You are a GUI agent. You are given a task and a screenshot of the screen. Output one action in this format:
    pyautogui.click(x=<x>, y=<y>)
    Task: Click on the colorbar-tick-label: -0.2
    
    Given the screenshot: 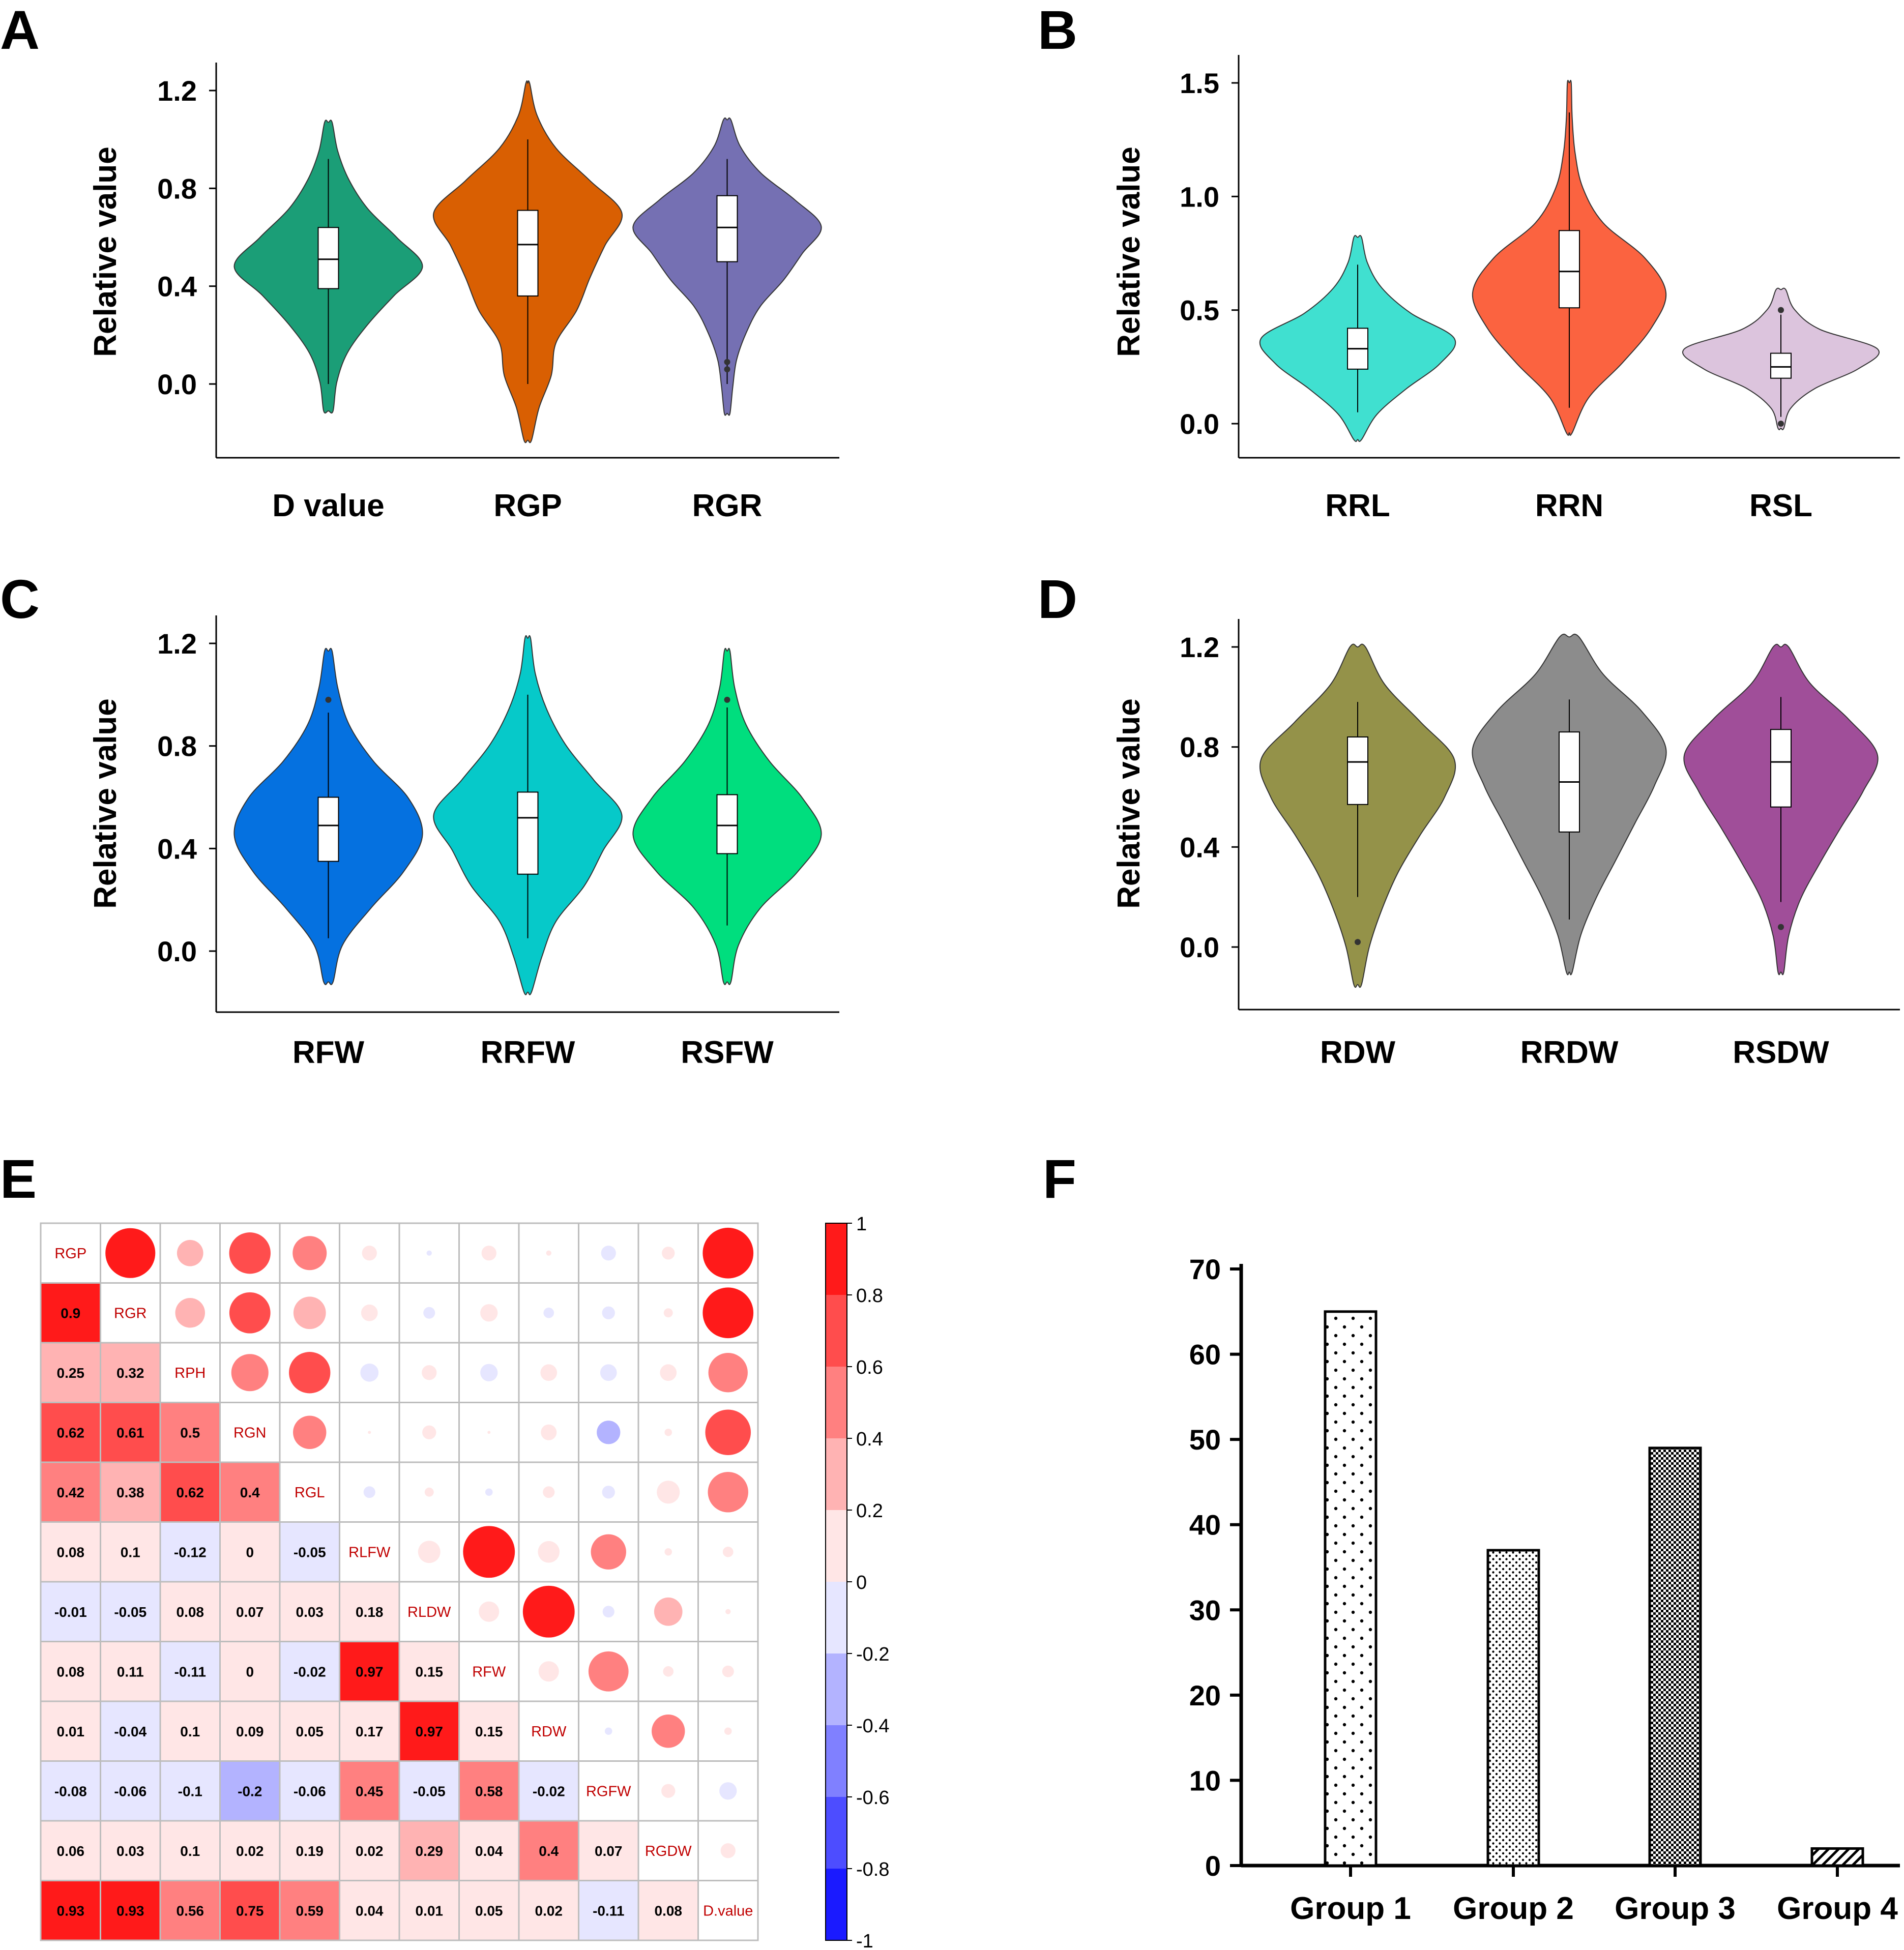 What is the action you would take?
    pyautogui.click(x=872, y=1654)
    